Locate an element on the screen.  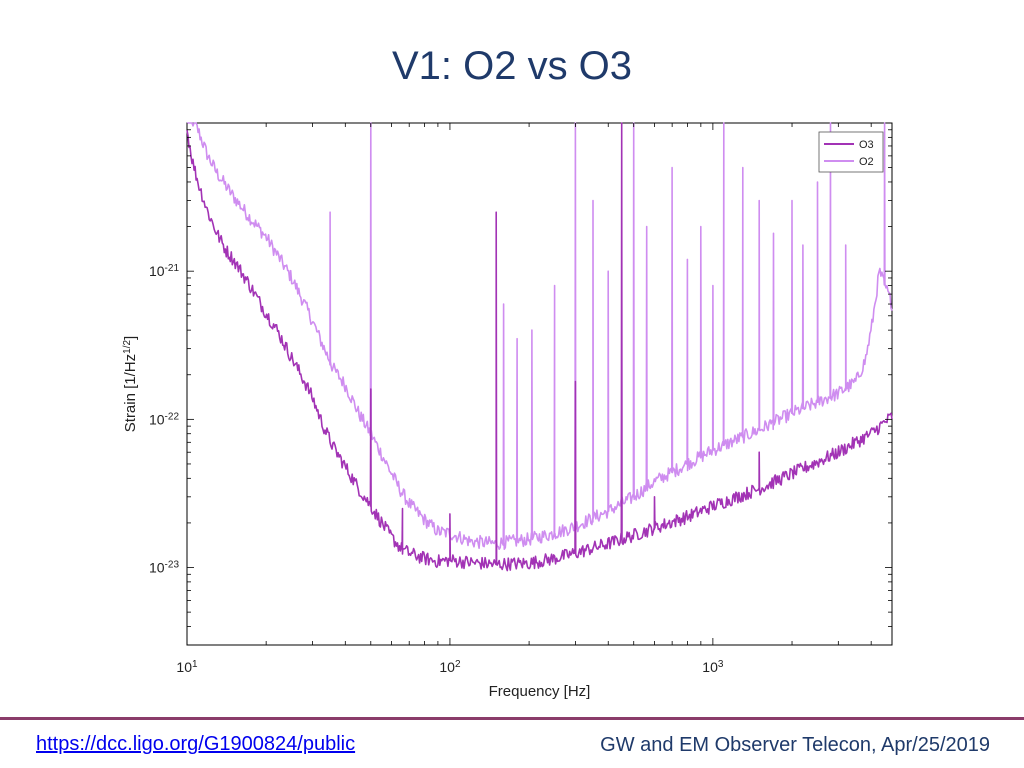
y-tick-label: 10-22 is located at coordinates (164, 419).